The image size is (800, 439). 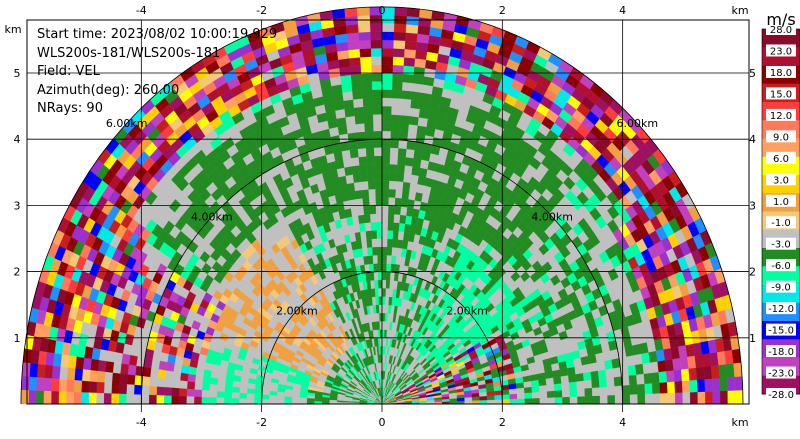 I want to click on colorbar-label: 9.0, so click(x=781, y=137).